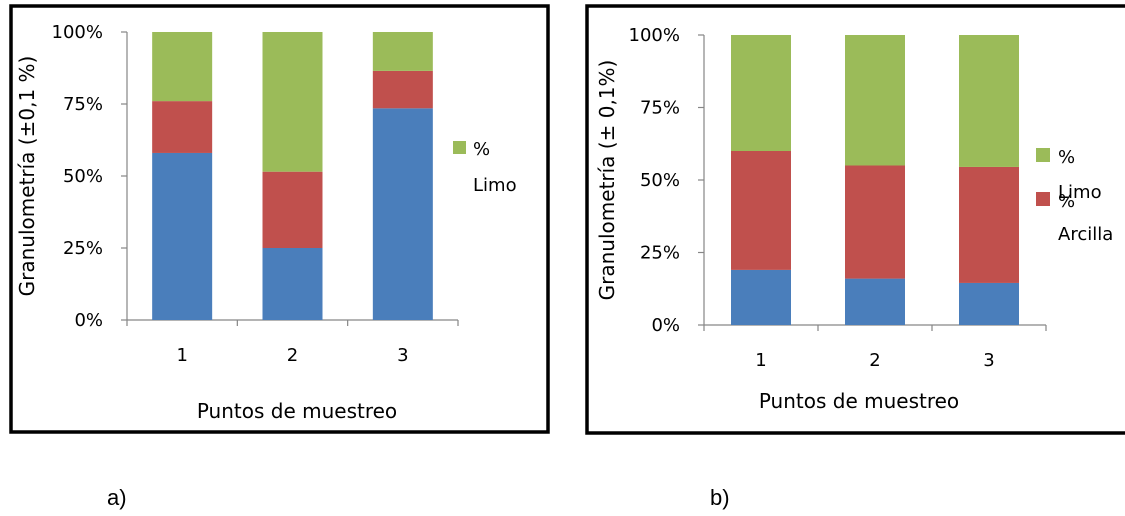 The height and width of the screenshot is (516, 1125). Describe the element at coordinates (292, 355) in the screenshot. I see `chart-a-category-label: 2` at that location.